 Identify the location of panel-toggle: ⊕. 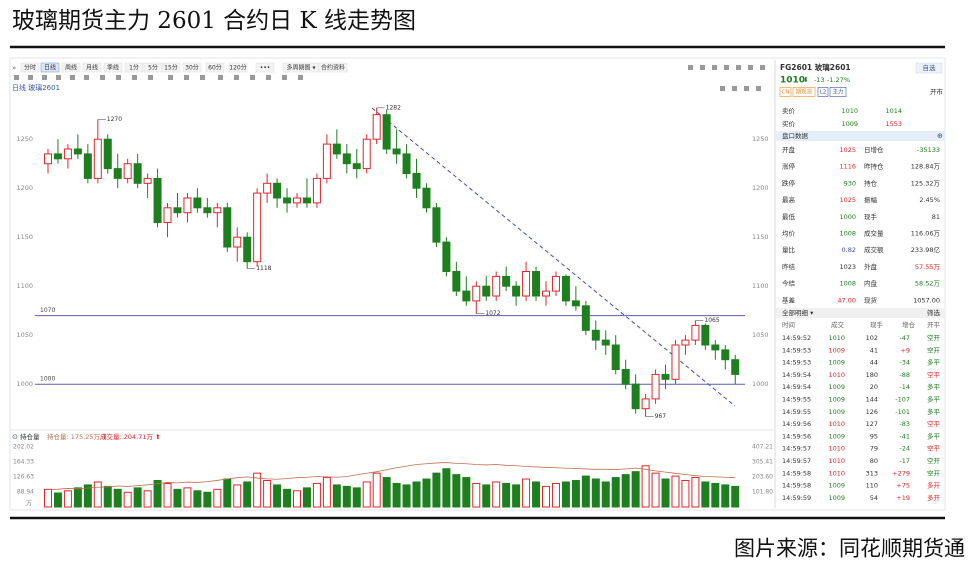
(940, 136).